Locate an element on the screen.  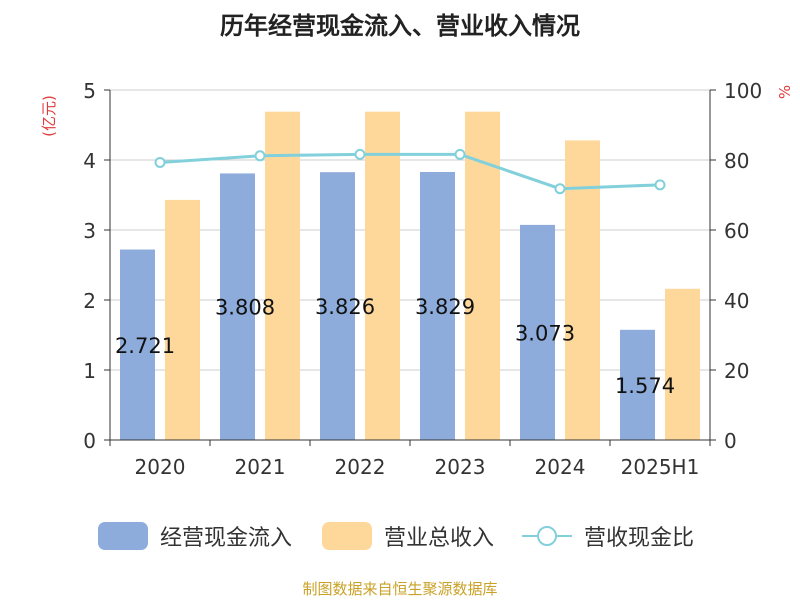
left-tick-label: 4 is located at coordinates (89, 161).